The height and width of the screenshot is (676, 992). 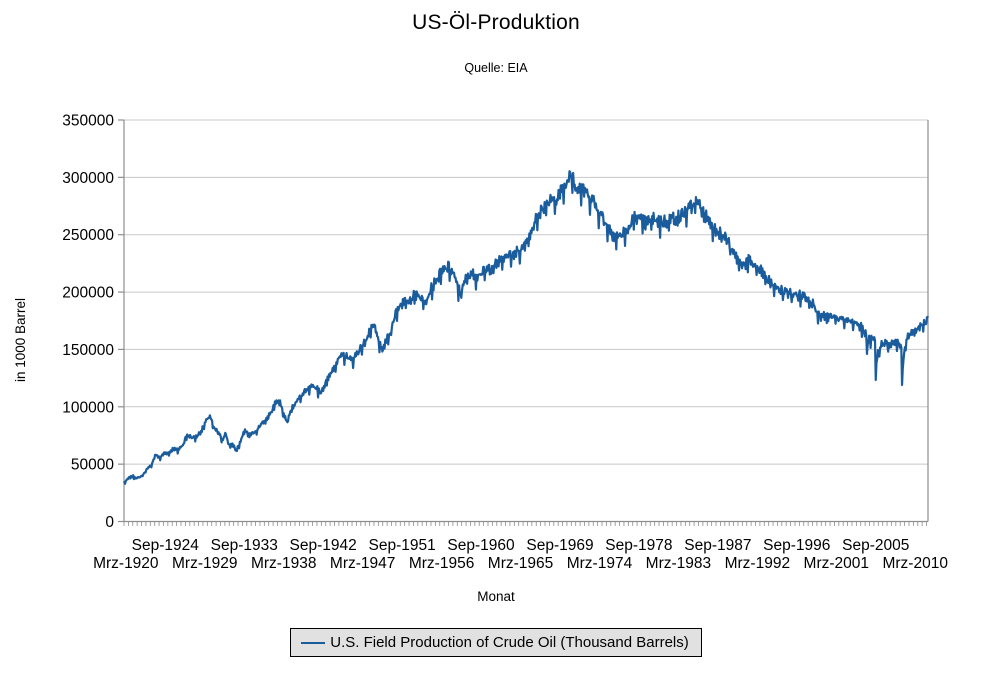 I want to click on x-axis-tick-label: Mrz-1929, so click(x=204, y=563).